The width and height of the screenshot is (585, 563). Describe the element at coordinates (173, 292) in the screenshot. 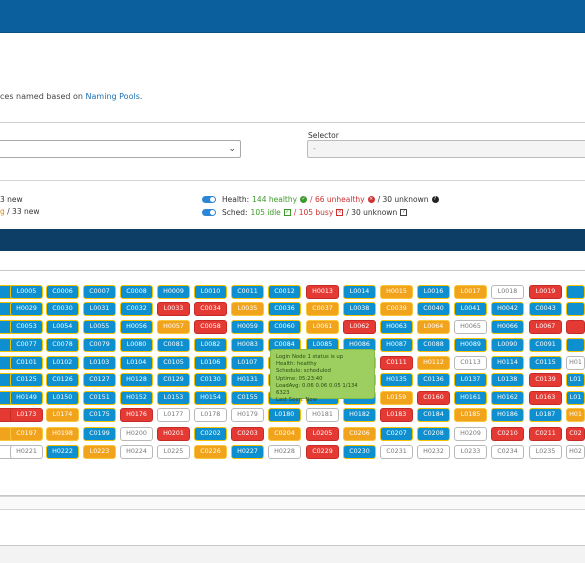

I see `node-chip: H0009` at that location.